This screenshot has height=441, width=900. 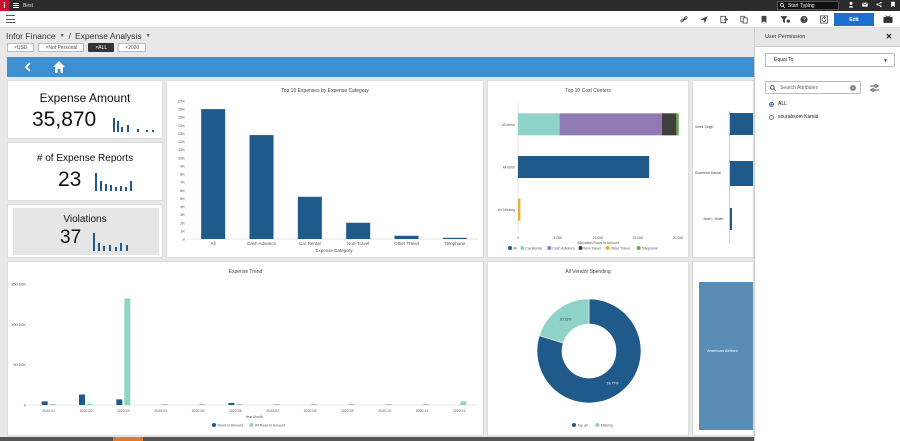 I want to click on kpi-value: 37, so click(x=71, y=237).